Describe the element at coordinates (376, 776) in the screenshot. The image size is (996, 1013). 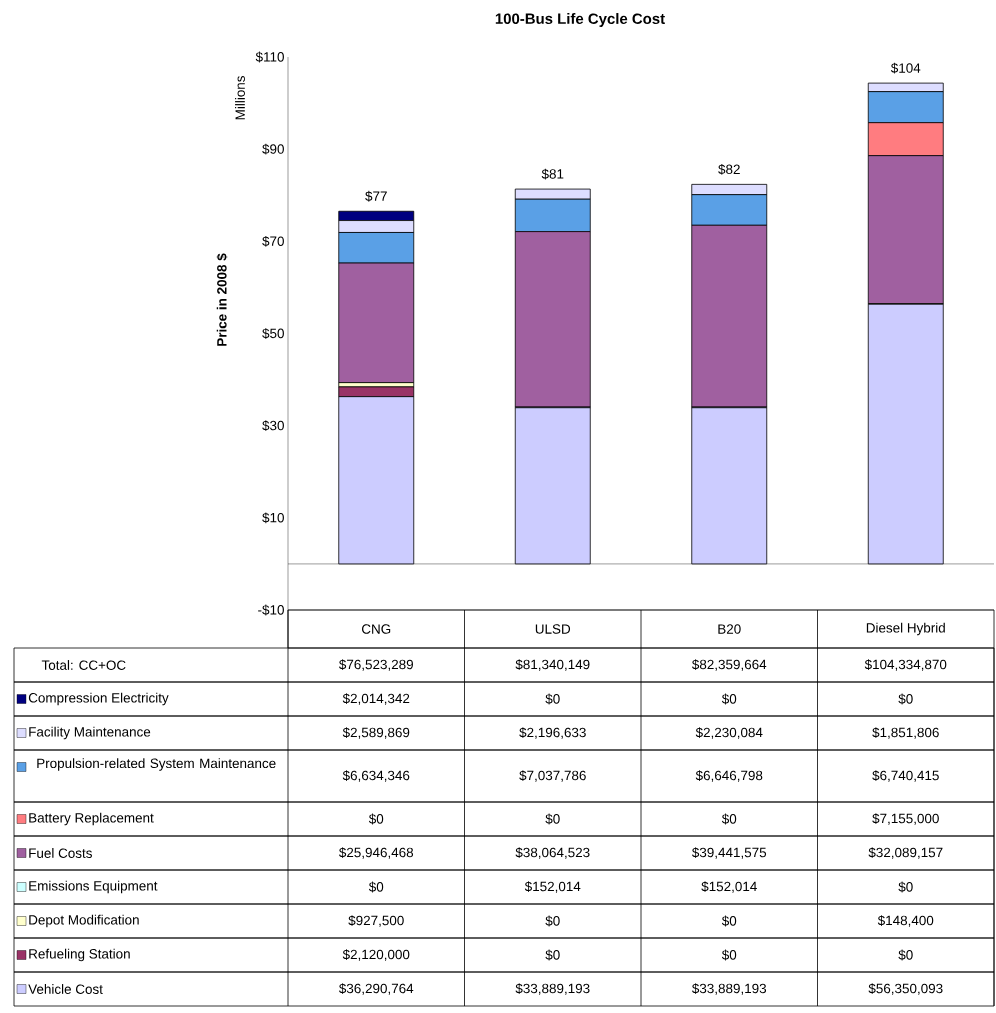
I see `text: $6,634,346` at that location.